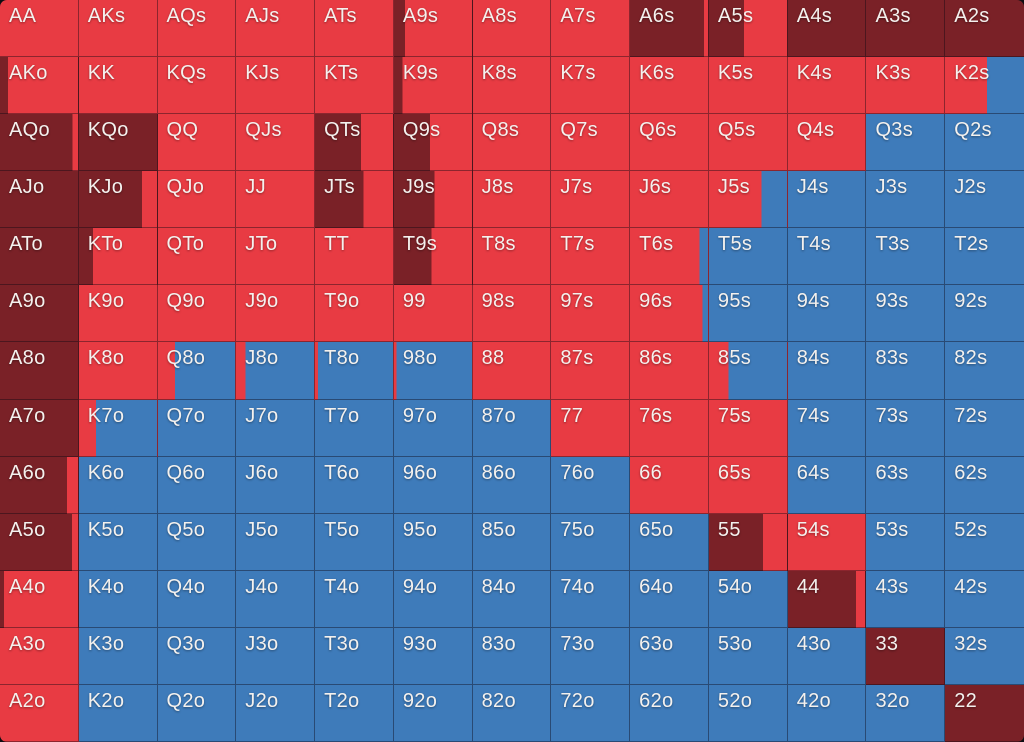 The width and height of the screenshot is (1024, 742). Describe the element at coordinates (512, 599) in the screenshot. I see `hand-cell-84o: 84o` at that location.